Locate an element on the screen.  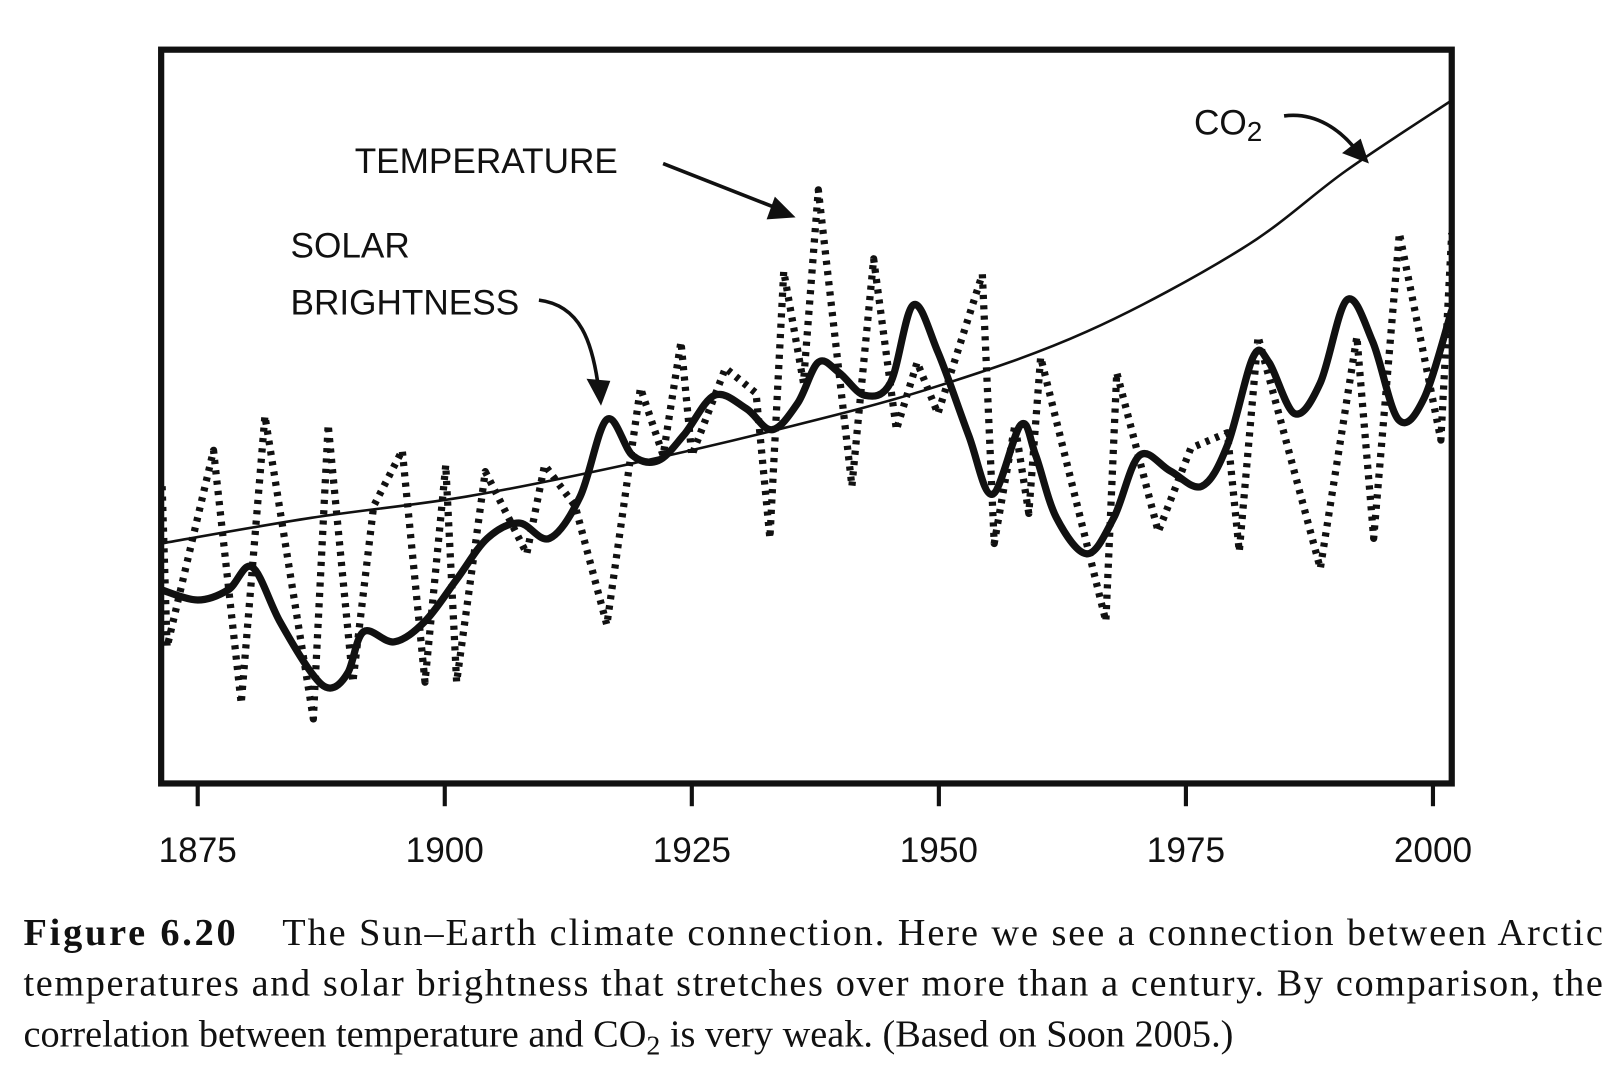
annotation-subscript: 2 is located at coordinates (1255, 131).